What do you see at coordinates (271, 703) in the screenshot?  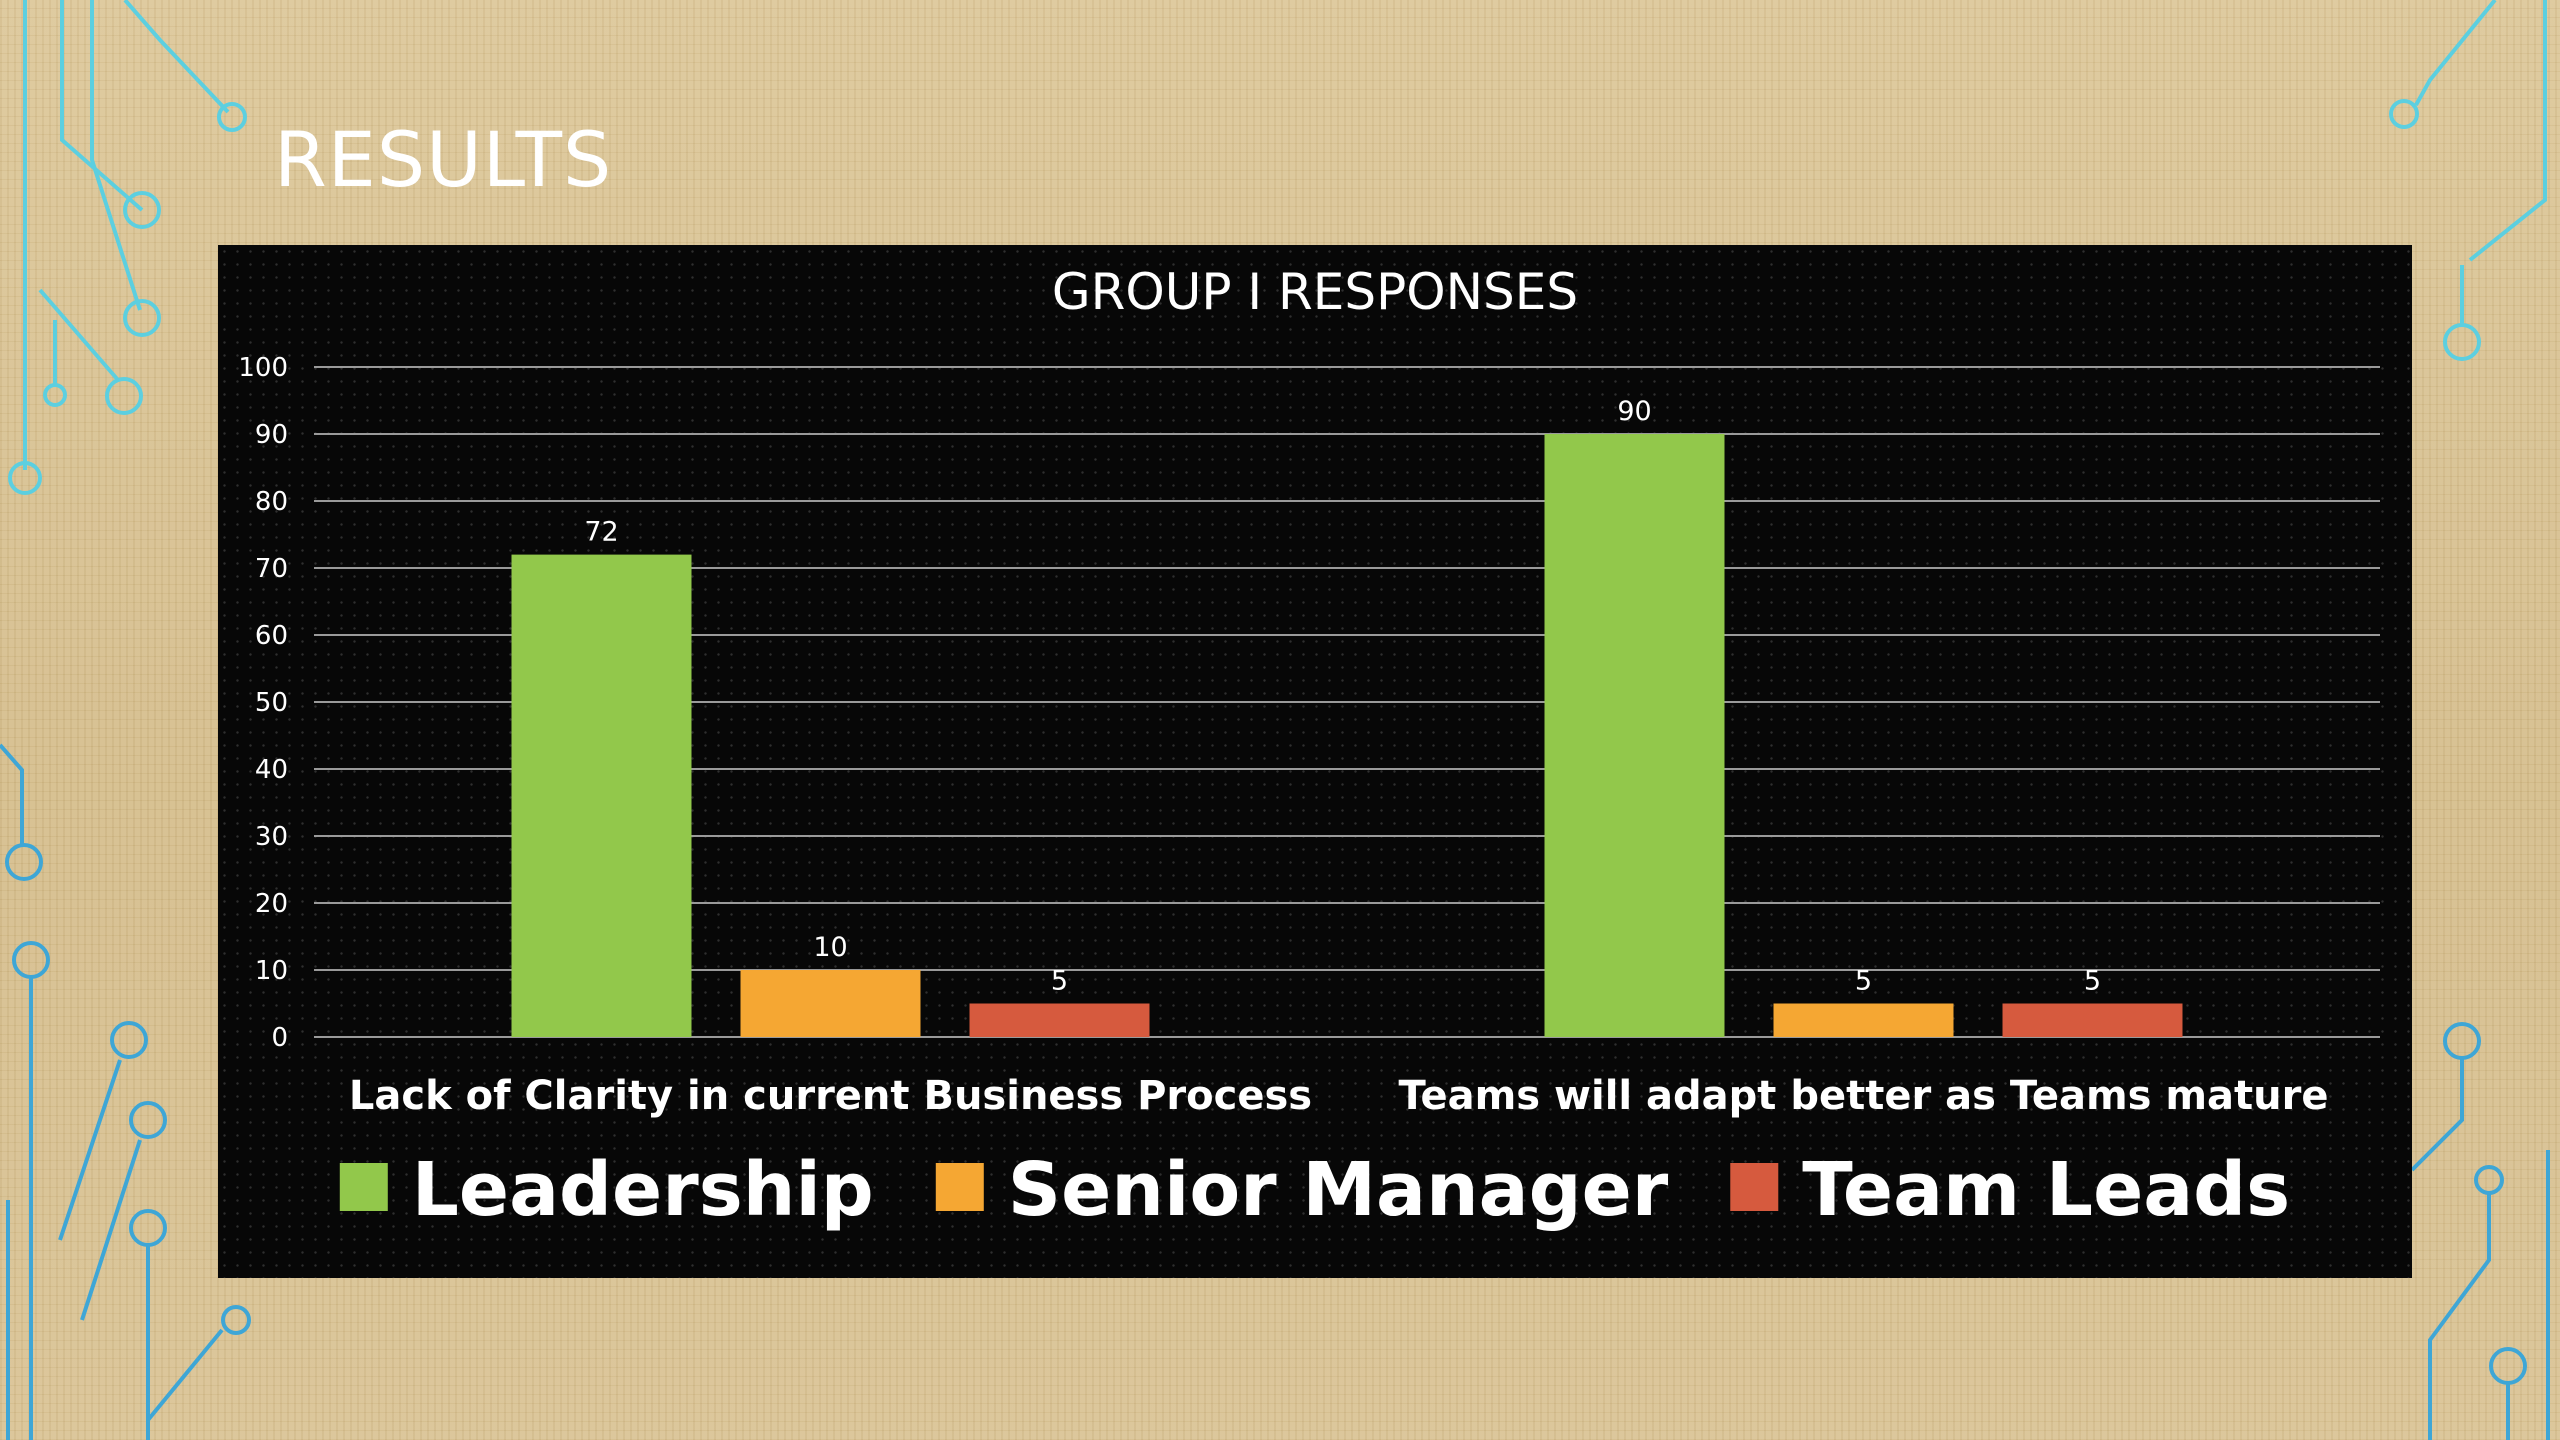 I see `y-tick-label: 50` at bounding box center [271, 703].